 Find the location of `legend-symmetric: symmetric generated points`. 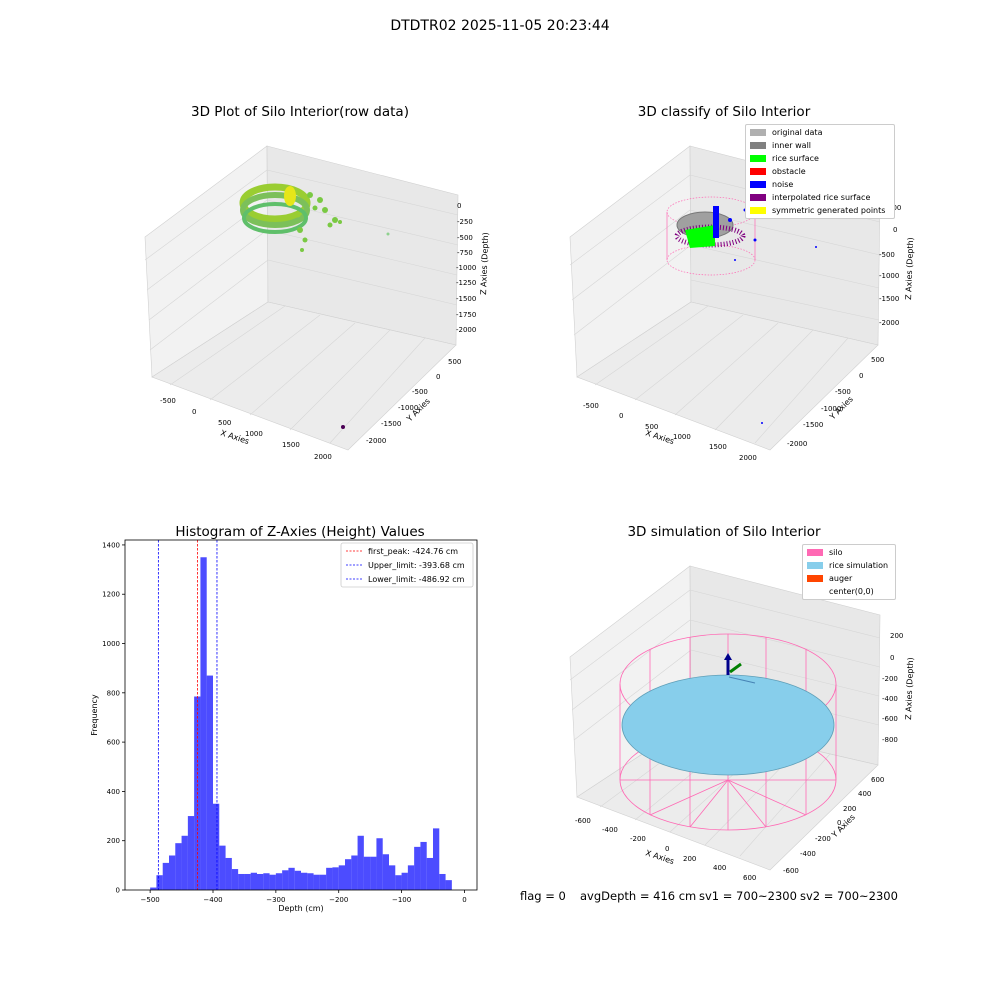

legend-symmetric: symmetric generated points is located at coordinates (817, 210).